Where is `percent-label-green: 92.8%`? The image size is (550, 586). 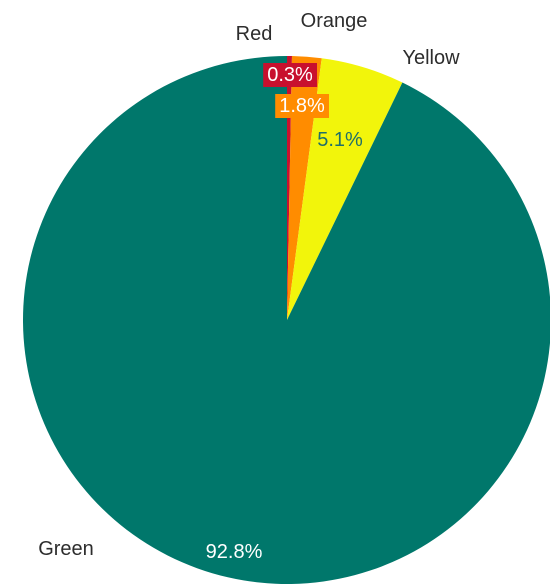 percent-label-green: 92.8% is located at coordinates (234, 552).